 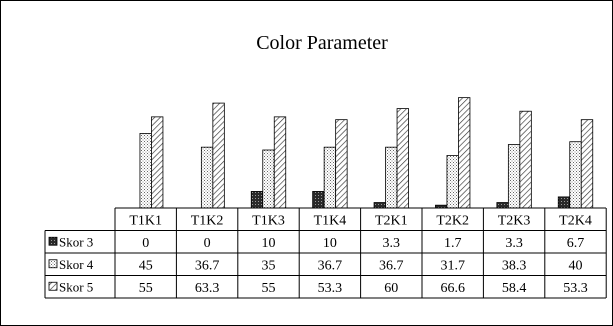 What do you see at coordinates (452, 265) in the screenshot?
I see `data-label-skor-4-t2k2: 31.7` at bounding box center [452, 265].